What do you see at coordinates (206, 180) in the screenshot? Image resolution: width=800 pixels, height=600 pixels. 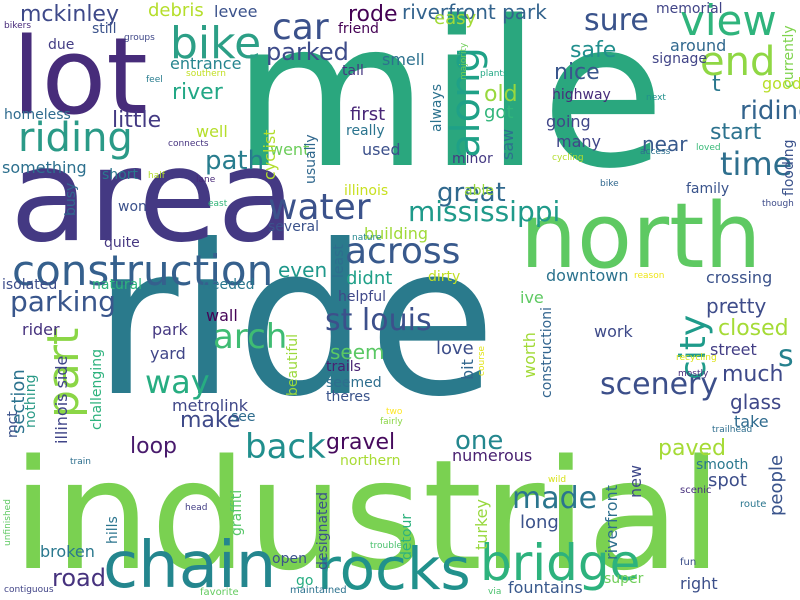 I see `word-lane: lane` at bounding box center [206, 180].